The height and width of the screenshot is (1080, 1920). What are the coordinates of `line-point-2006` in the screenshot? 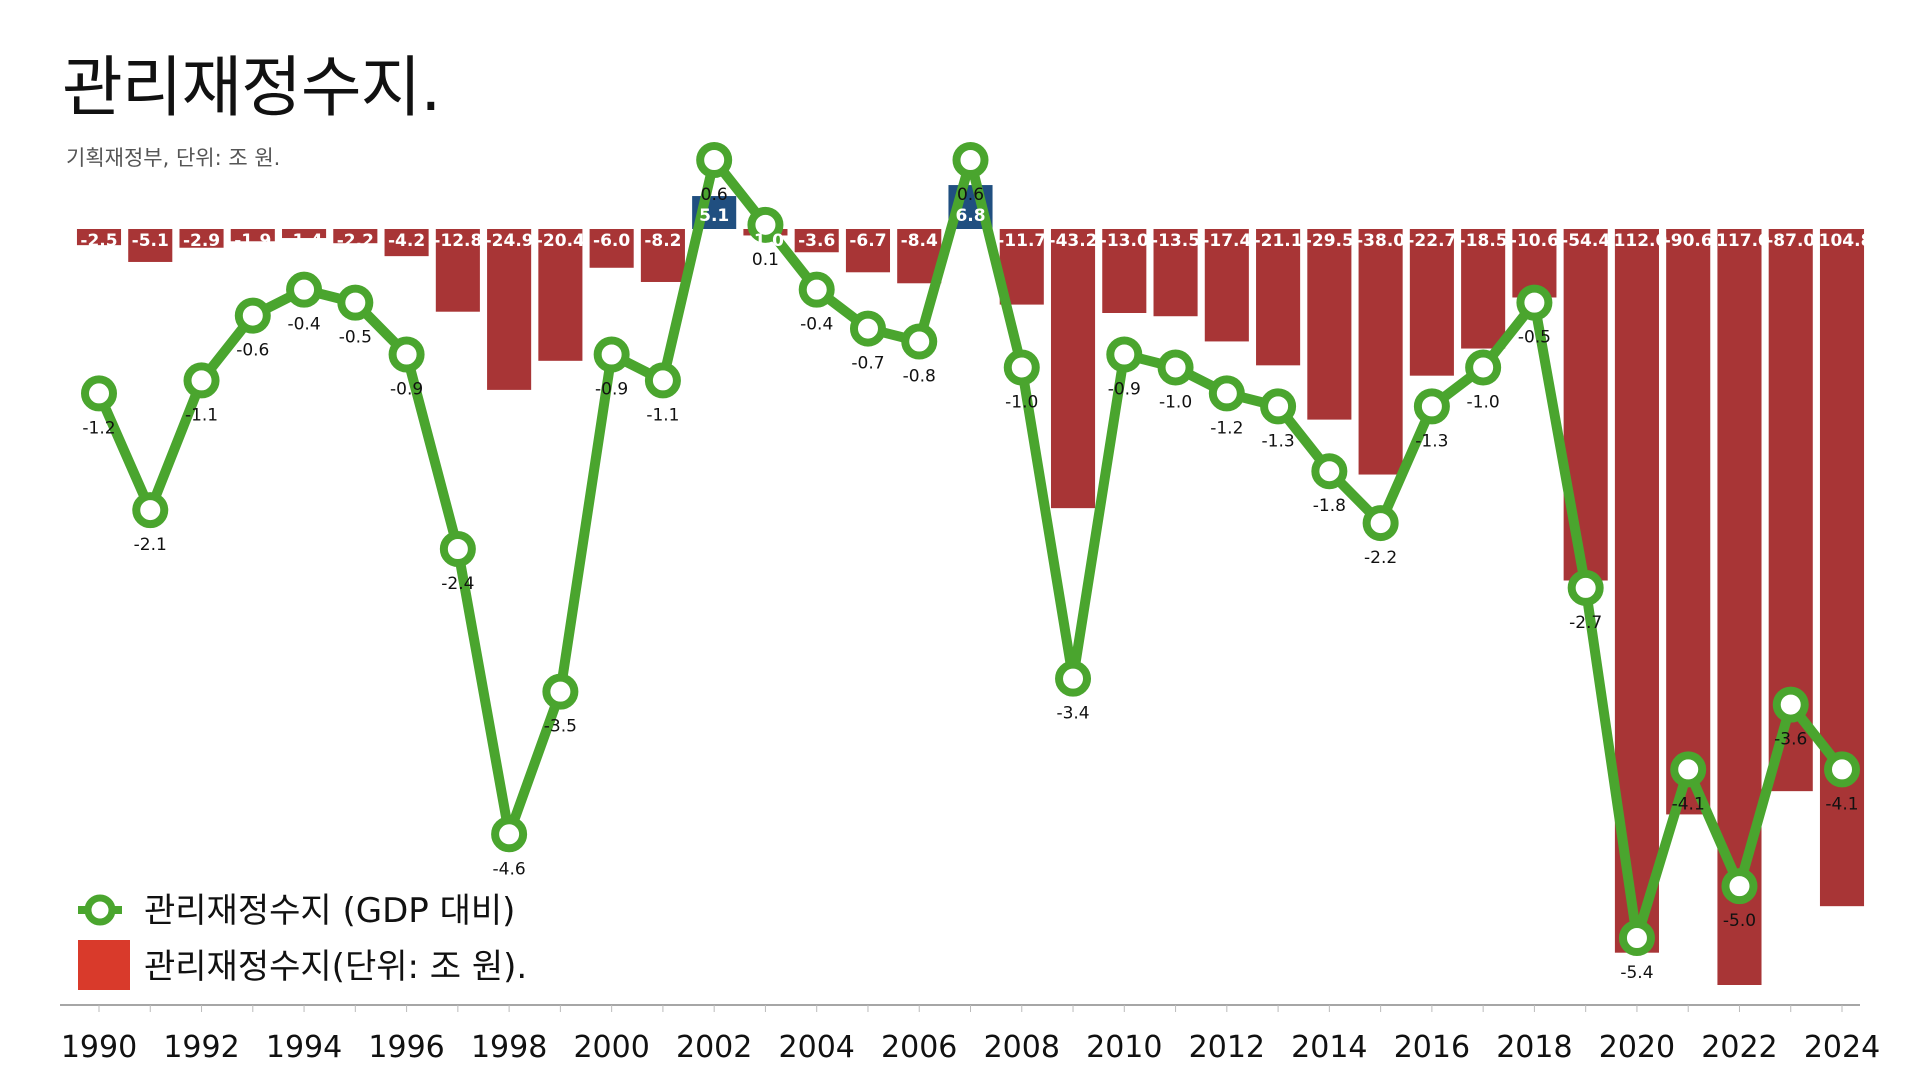 It's located at (919, 341).